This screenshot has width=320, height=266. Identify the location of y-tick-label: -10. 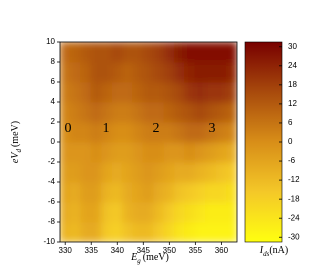
(49, 241).